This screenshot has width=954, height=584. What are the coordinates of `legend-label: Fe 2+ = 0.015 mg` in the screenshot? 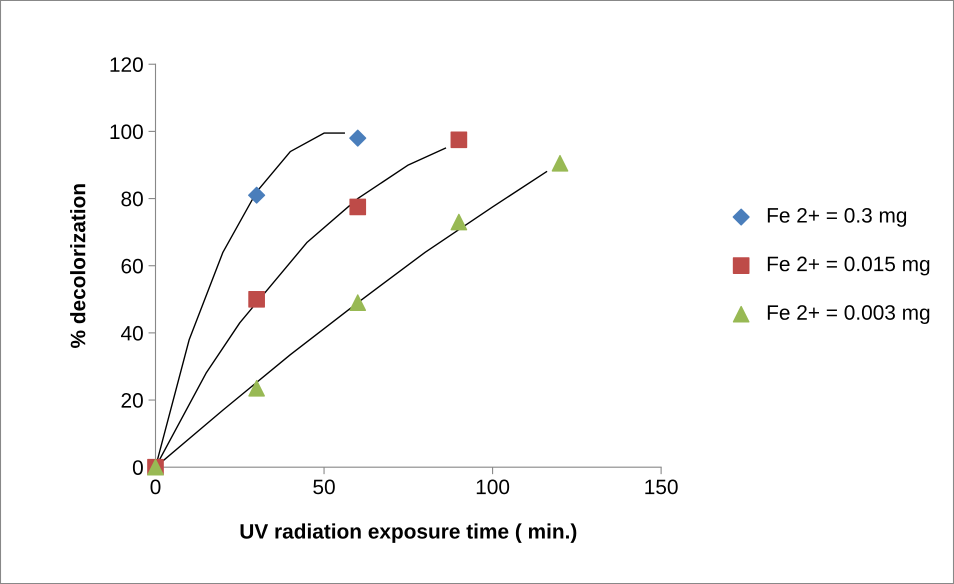 It's located at (849, 266).